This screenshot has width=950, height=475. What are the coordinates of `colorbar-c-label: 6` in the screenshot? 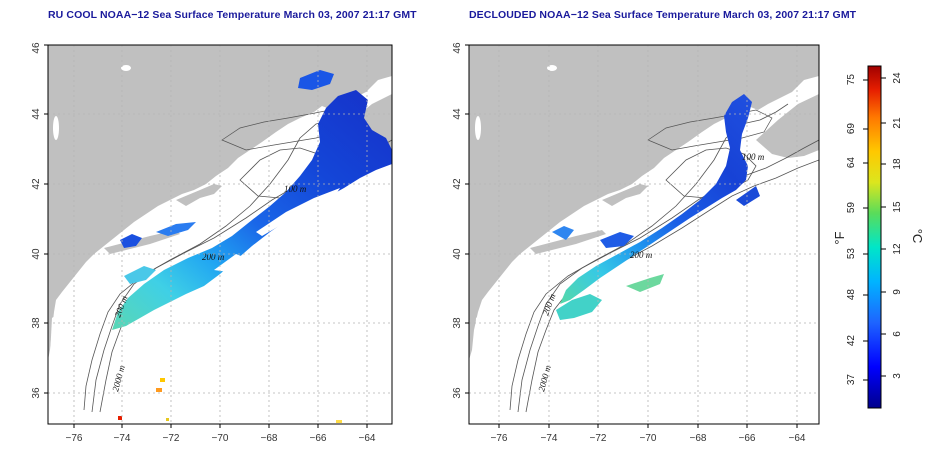 It's located at (897, 334).